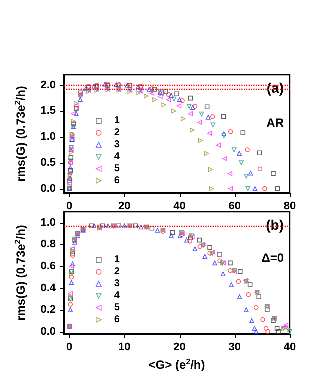 This screenshot has height=382, width=327. What do you see at coordinates (275, 225) in the screenshot?
I see `annotation: (b)` at bounding box center [275, 225].